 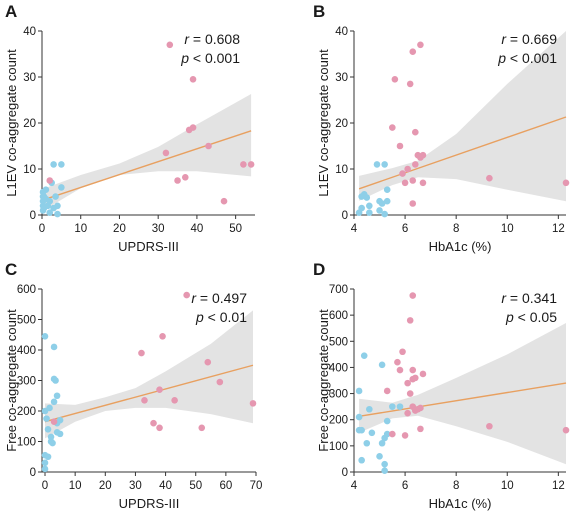 What do you see at coordinates (529, 298) in the screenshot?
I see `correlation-r: r = 0.341` at bounding box center [529, 298].